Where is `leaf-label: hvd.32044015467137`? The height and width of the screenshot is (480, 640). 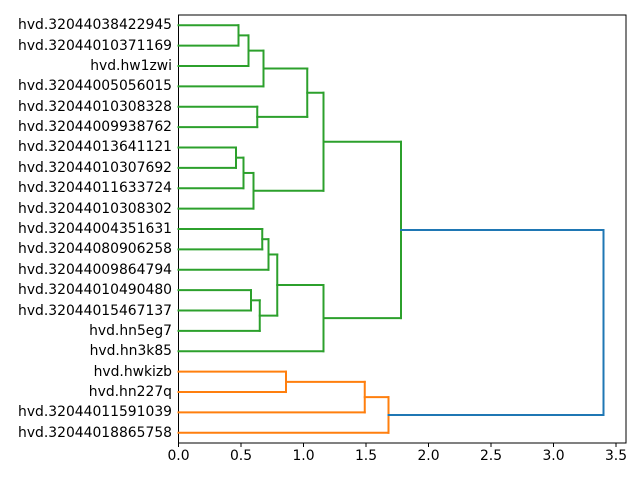 leaf-label: hvd.32044015467137 is located at coordinates (95, 310).